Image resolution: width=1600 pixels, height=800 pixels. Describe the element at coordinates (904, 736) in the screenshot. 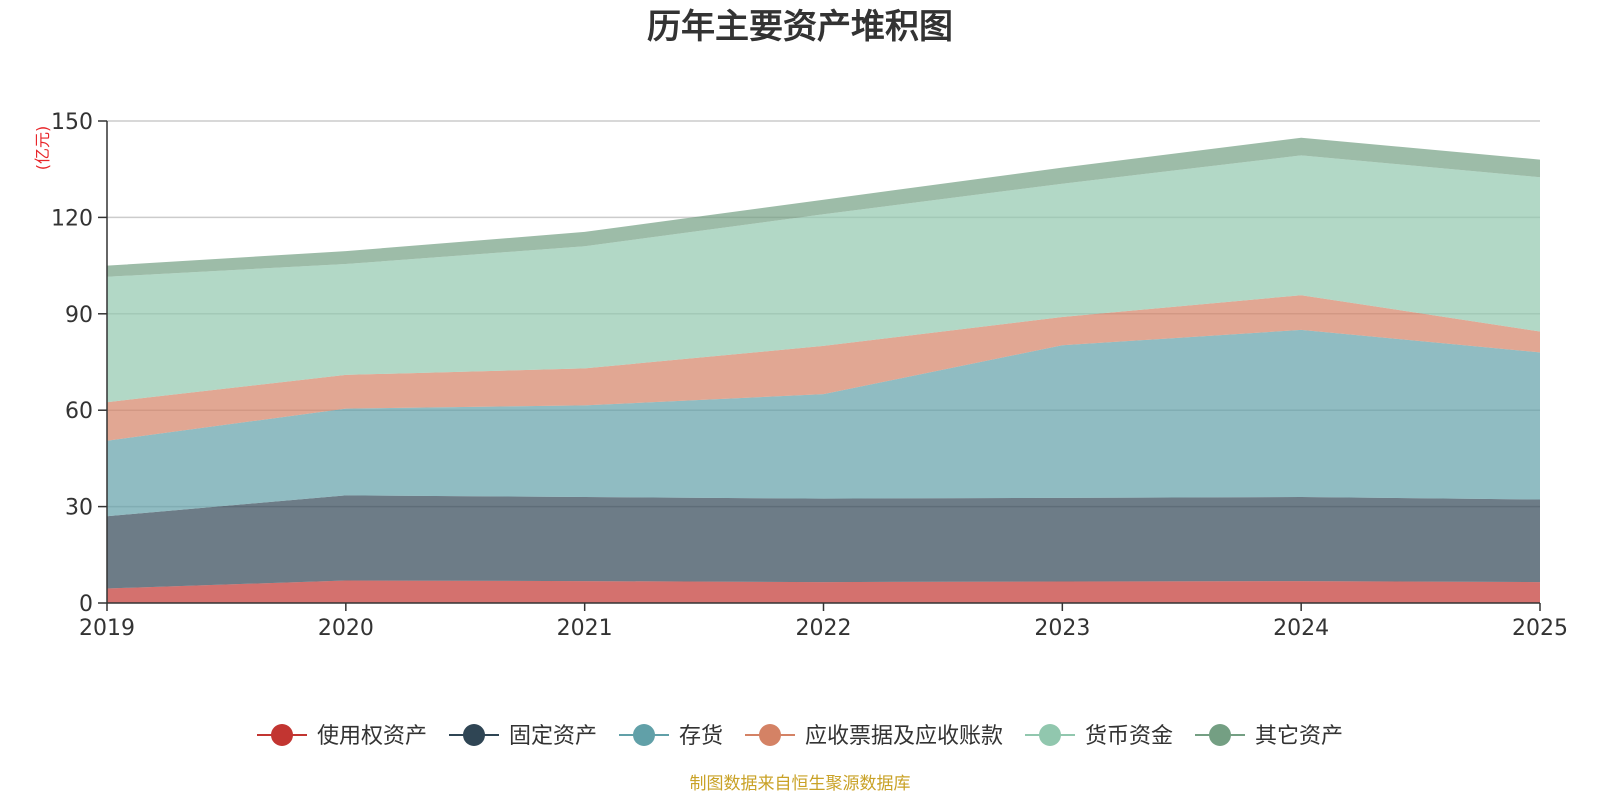

I see `legend-label: 应收票据及应收账款` at that location.